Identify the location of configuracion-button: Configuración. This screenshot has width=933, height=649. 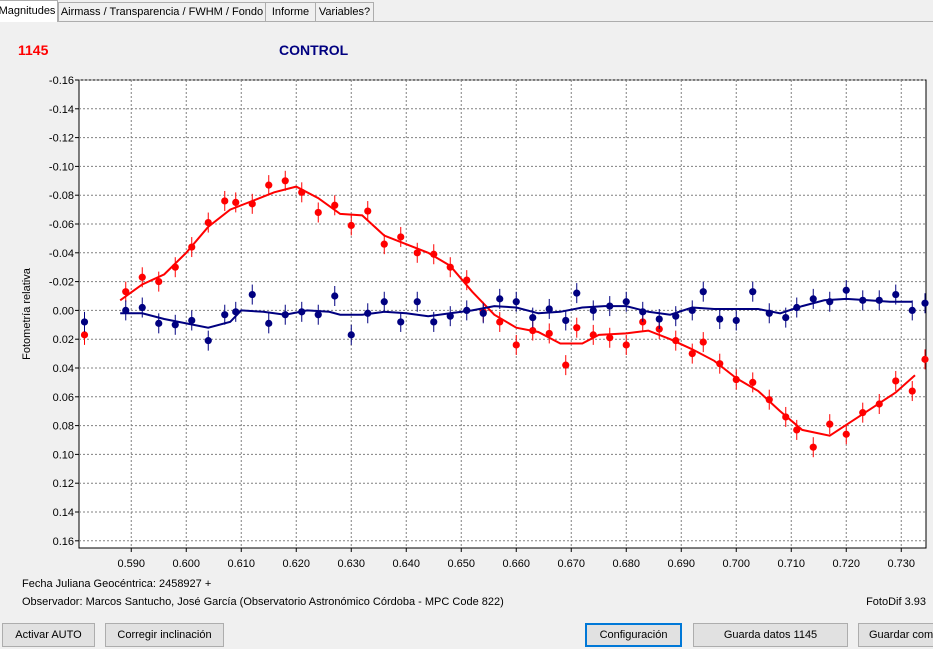
(633, 635).